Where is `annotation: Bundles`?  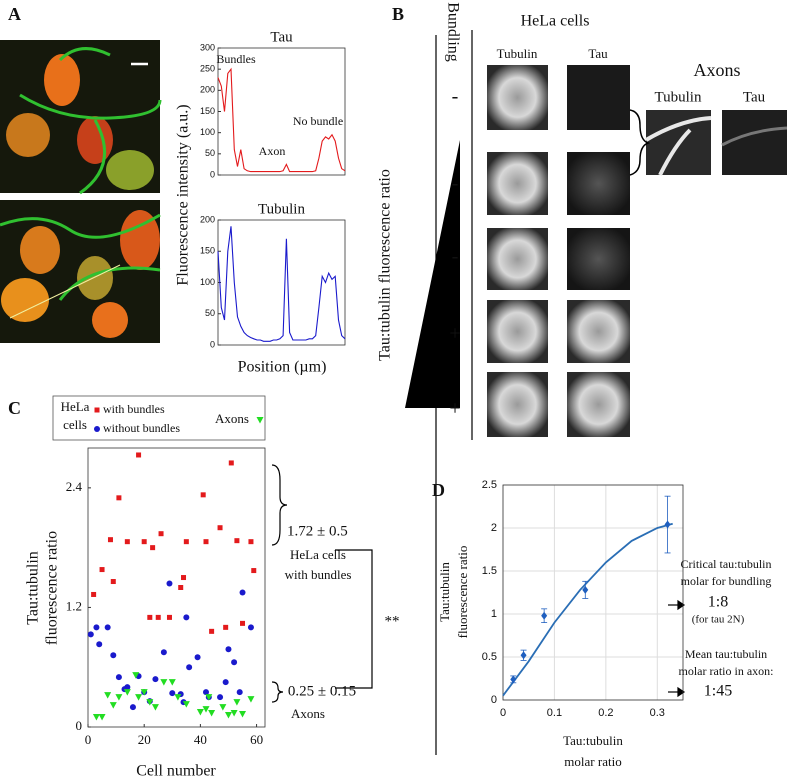
annotation: Bundles is located at coordinates (236, 59).